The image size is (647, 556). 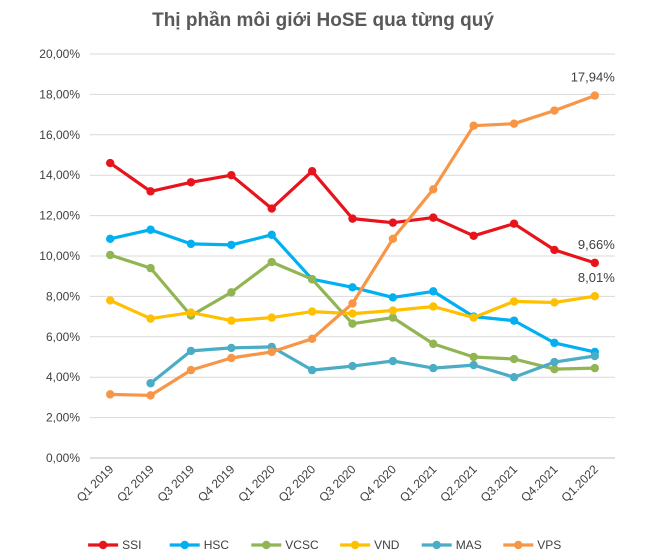 I want to click on series-vnd, so click(x=352, y=308).